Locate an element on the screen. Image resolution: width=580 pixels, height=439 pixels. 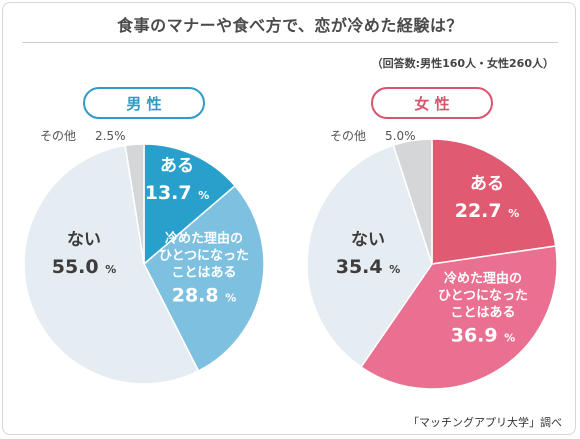
slice-value-number: 13.7 is located at coordinates (172, 193).